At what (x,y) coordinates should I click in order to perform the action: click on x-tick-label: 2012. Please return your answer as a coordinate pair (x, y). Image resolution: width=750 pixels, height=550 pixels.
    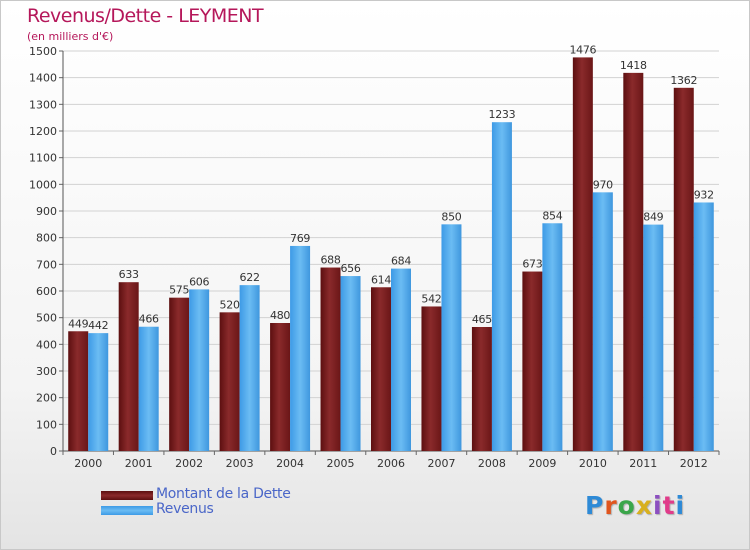
    Looking at the image, I should click on (694, 463).